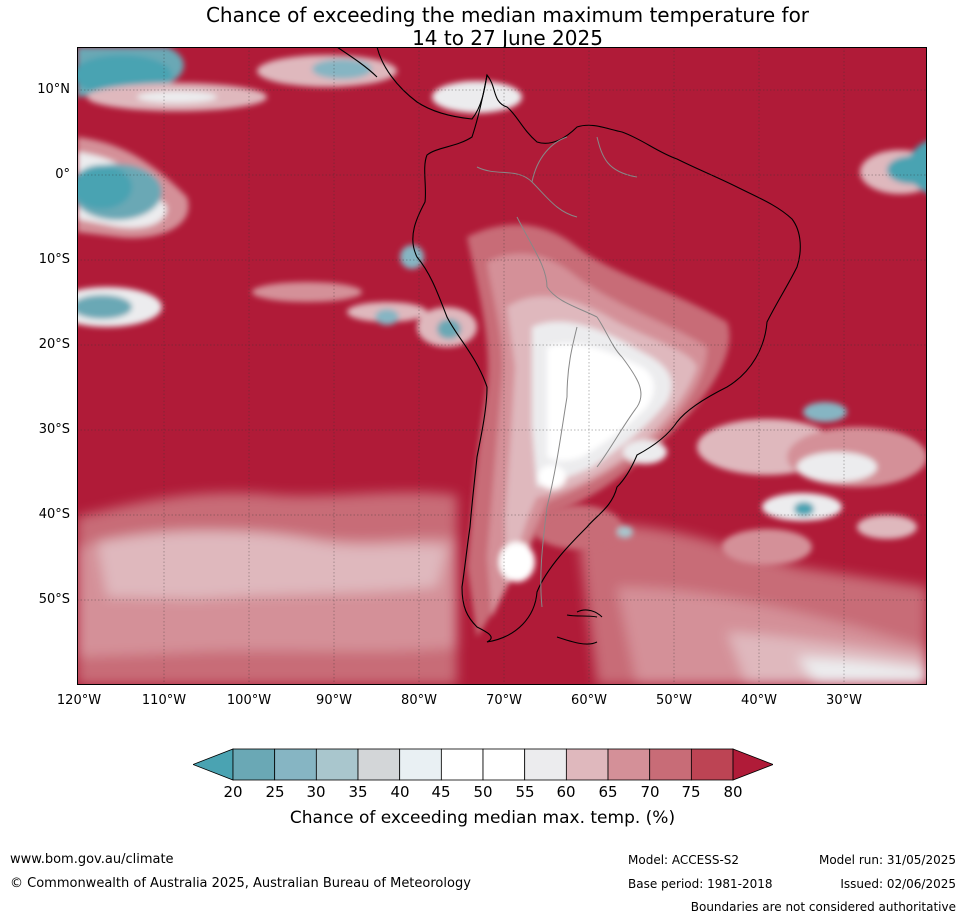  Describe the element at coordinates (650, 792) in the screenshot. I see `colorbar-tick: 70` at that location.